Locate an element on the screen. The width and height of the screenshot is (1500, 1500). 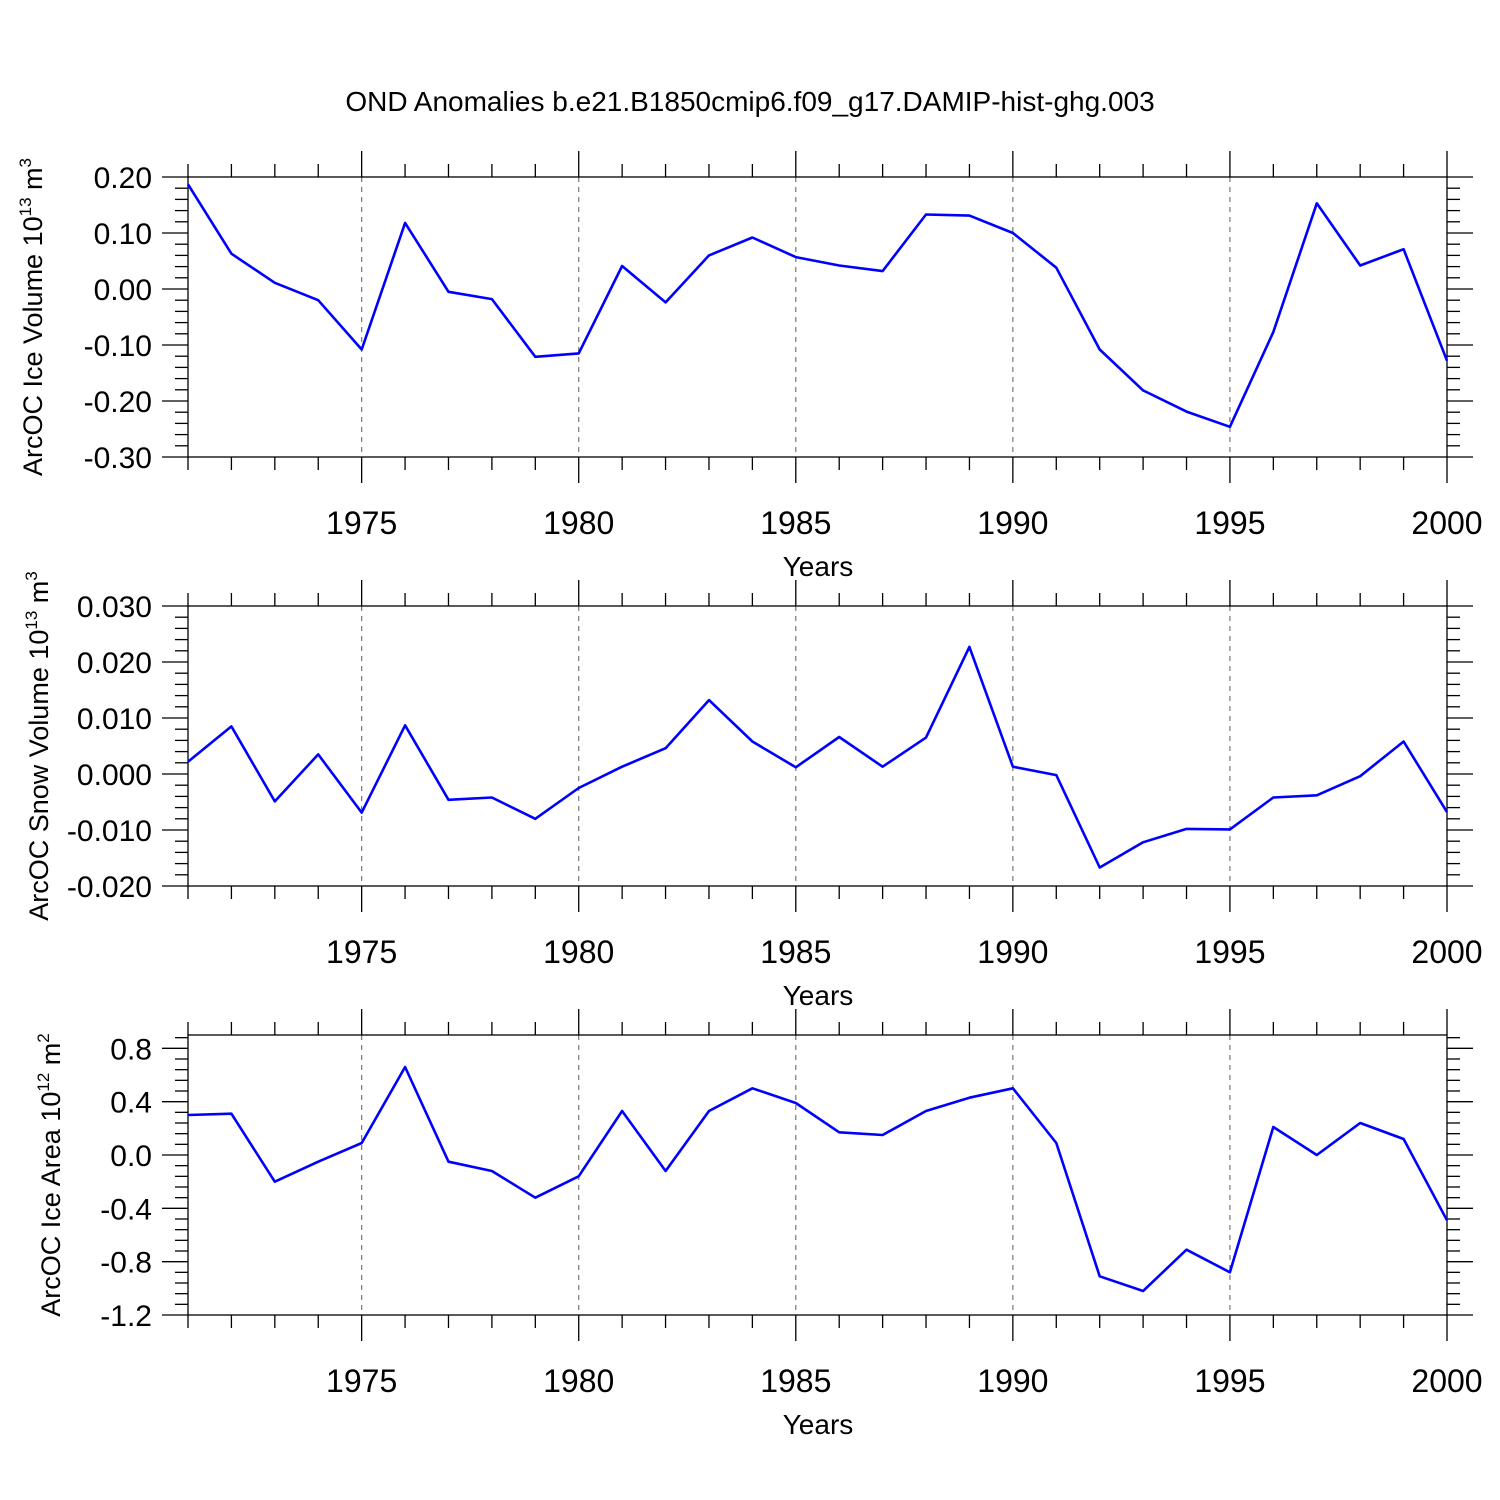
y-tick-label: -0.010 is located at coordinates (109, 831).